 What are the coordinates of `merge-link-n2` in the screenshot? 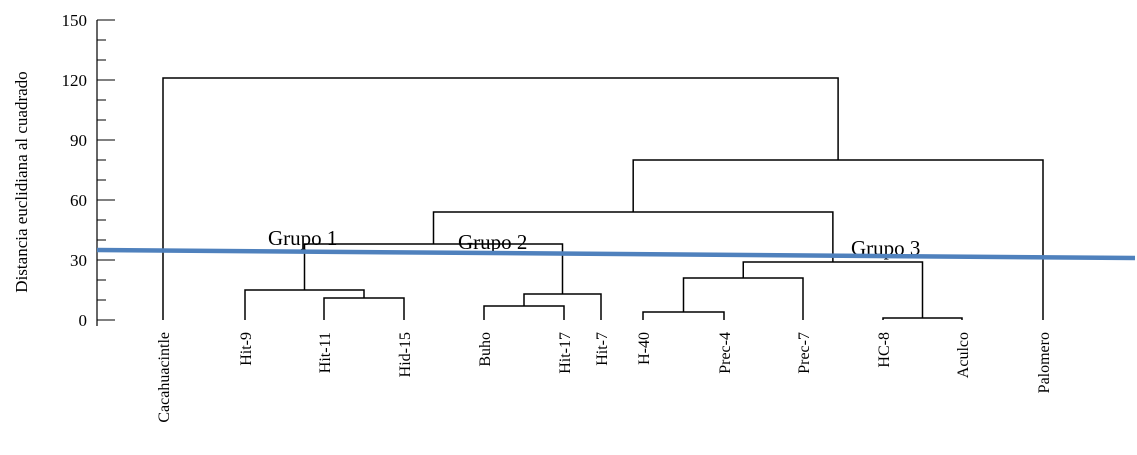 It's located at (304, 304).